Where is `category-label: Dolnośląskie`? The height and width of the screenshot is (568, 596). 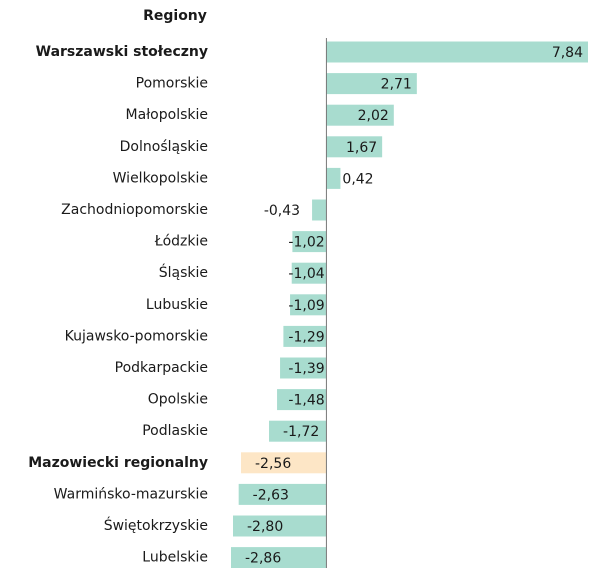
category-label: Dolnośląskie is located at coordinates (164, 147).